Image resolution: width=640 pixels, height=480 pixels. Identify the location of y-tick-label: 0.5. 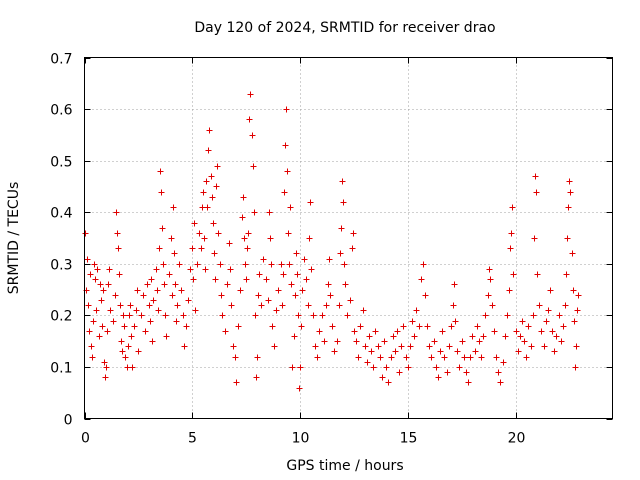
(61, 163).